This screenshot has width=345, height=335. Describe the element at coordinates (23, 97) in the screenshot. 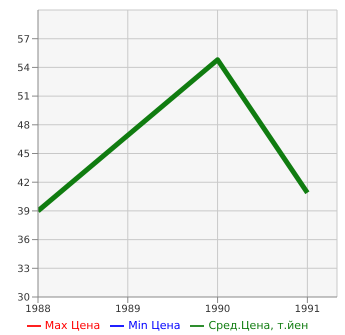

I see `y-tick-label: 51` at that location.